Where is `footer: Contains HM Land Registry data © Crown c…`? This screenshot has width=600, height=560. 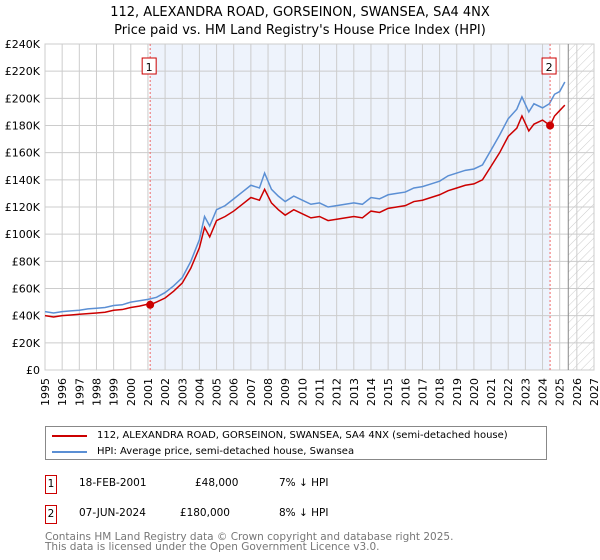
footer: Contains HM Land Registry data © Crown c… is located at coordinates (249, 542).